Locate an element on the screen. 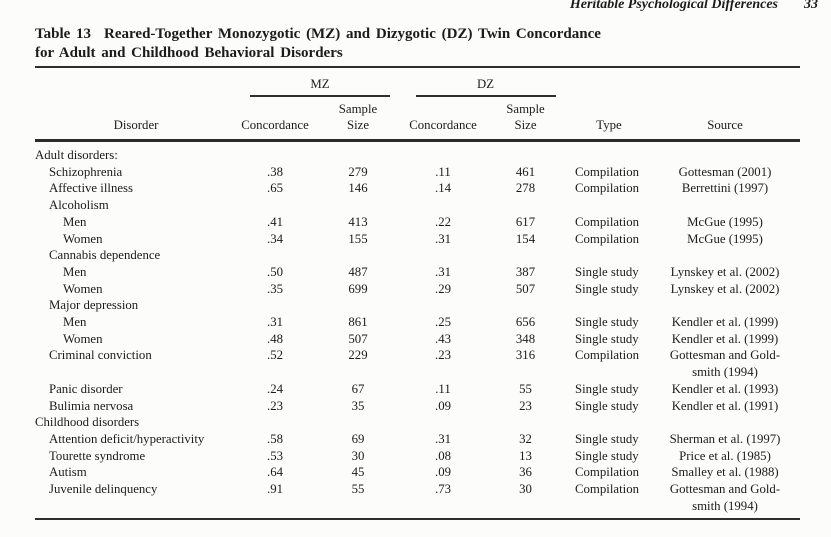  mz-sample-cell: 507 is located at coordinates (358, 338).